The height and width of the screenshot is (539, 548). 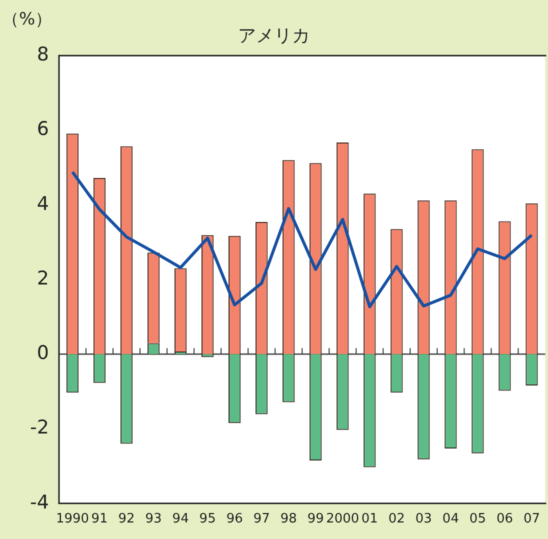 What do you see at coordinates (27, 19) in the screenshot?
I see `y-axis-title: （%）` at bounding box center [27, 19].